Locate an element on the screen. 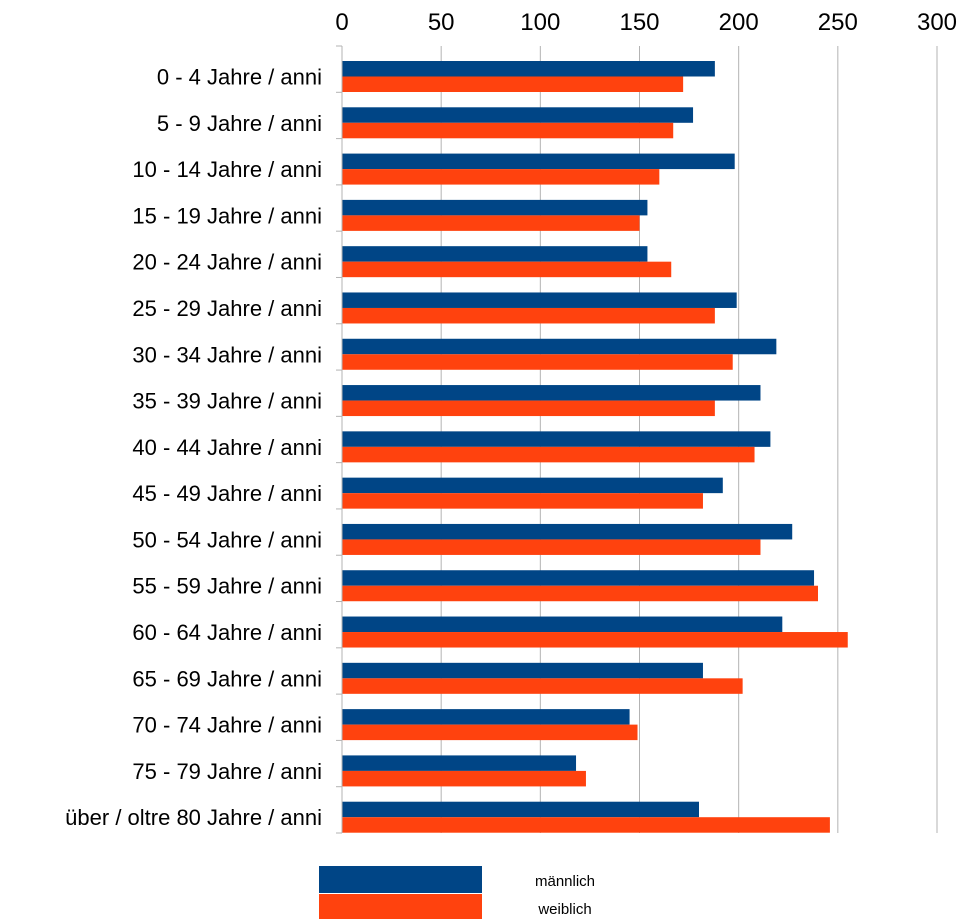 Image resolution: width=965 pixels, height=919 pixels. category-label: 35 - 39 Jahre / anni is located at coordinates (227, 401).